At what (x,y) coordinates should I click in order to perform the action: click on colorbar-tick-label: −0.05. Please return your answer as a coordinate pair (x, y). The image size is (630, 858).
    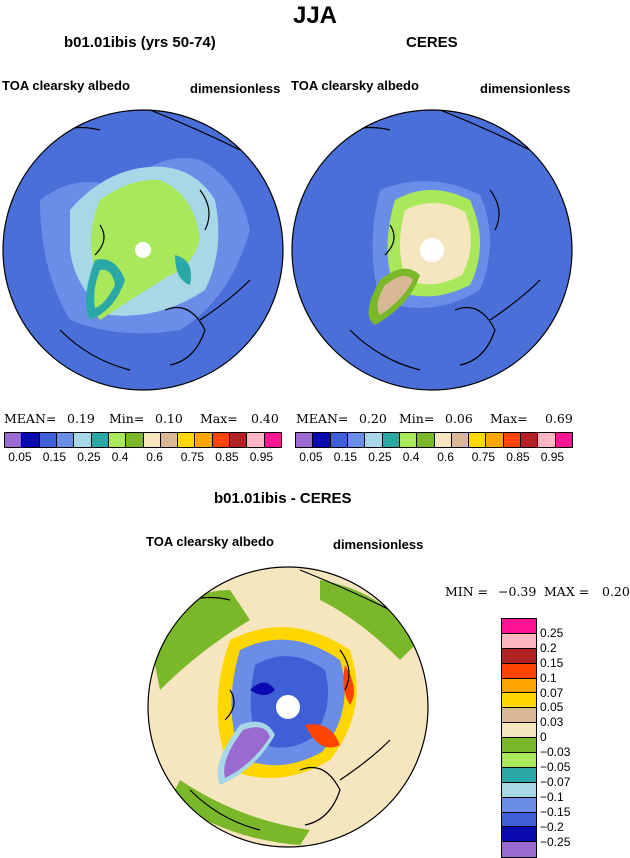
    Looking at the image, I should click on (555, 767).